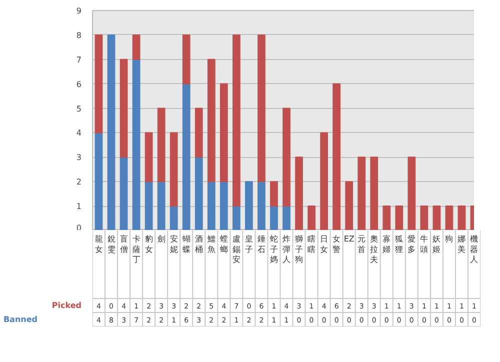 The width and height of the screenshot is (500, 362). What do you see at coordinates (412, 244) in the screenshot?
I see `x-tick-label: 愛多` at bounding box center [412, 244].